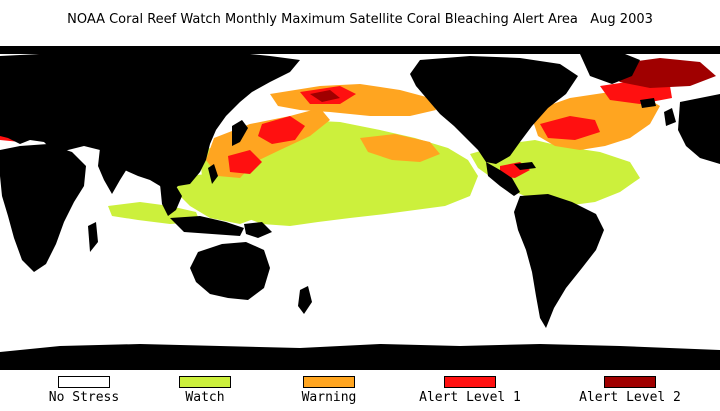  What do you see at coordinates (559, 261) in the screenshot?
I see `south-america-land` at bounding box center [559, 261].